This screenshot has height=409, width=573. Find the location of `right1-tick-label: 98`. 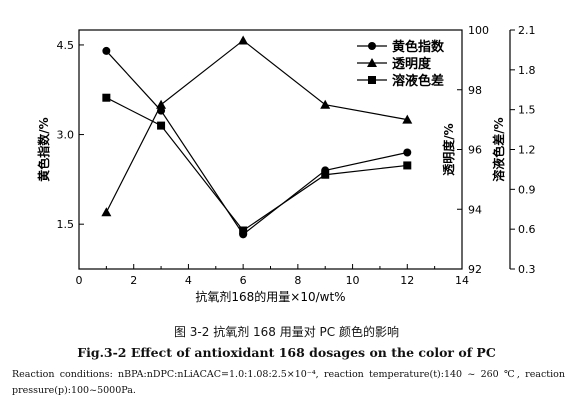

right1-tick-label: 98 is located at coordinates (475, 90).